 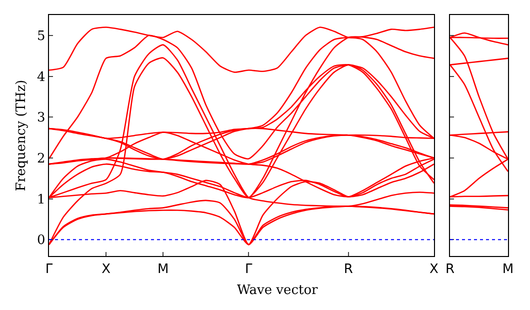 I want to click on y-tick-label: 5, so click(x=41, y=36).